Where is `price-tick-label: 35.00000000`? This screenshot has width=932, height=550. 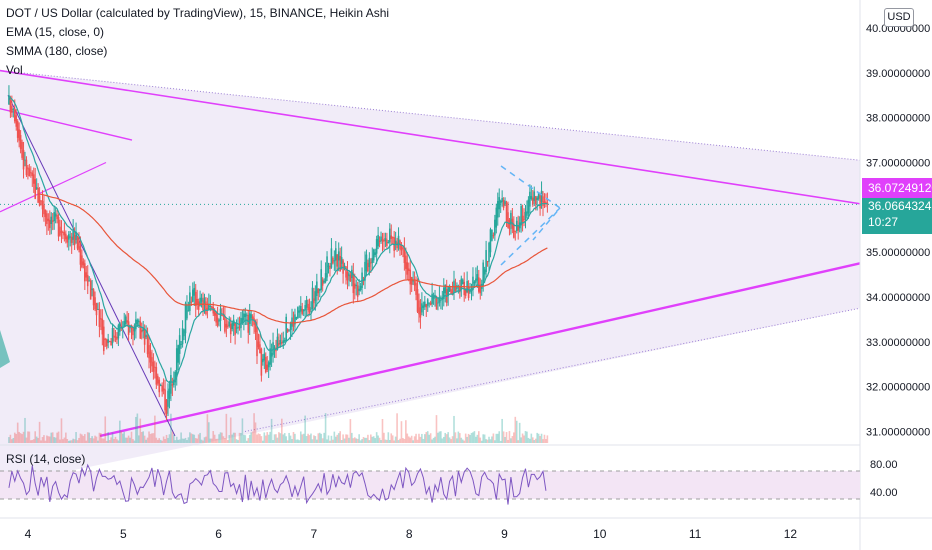
price-tick-label: 35.00000000 is located at coordinates (898, 253).